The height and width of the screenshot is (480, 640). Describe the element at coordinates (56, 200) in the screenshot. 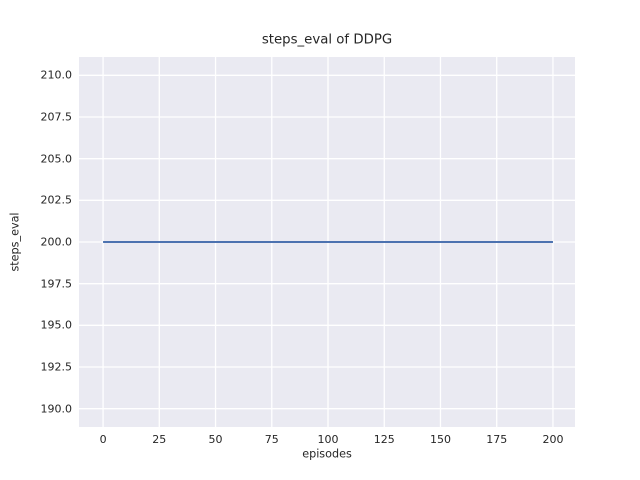

I see `y-tick-label: 202.5` at that location.